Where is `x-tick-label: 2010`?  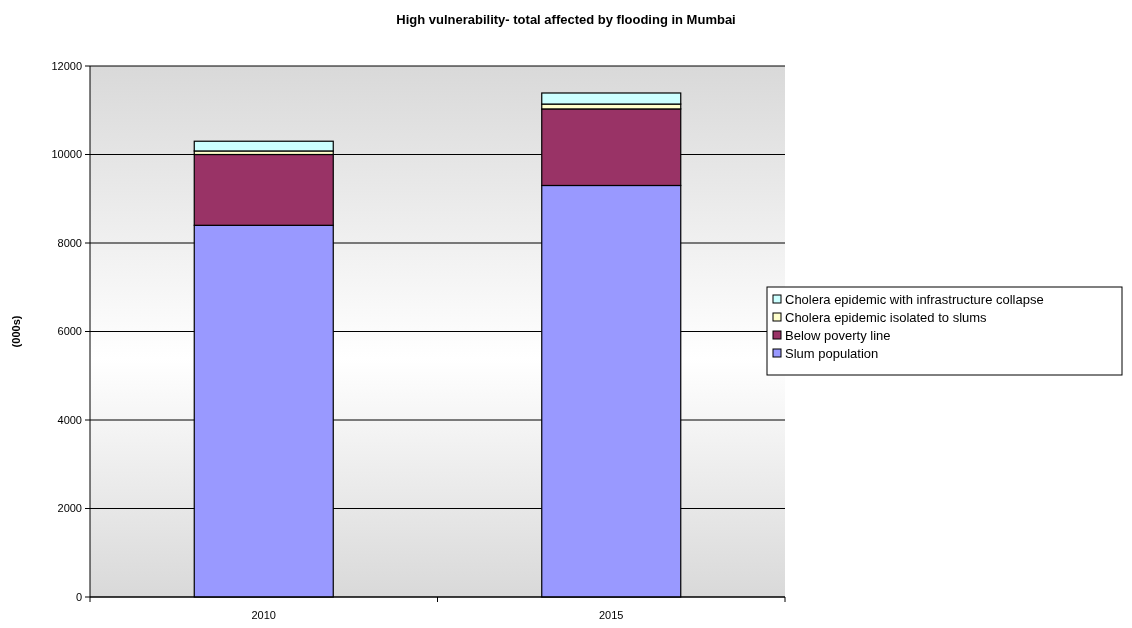
x-tick-label: 2010 is located at coordinates (263, 615).